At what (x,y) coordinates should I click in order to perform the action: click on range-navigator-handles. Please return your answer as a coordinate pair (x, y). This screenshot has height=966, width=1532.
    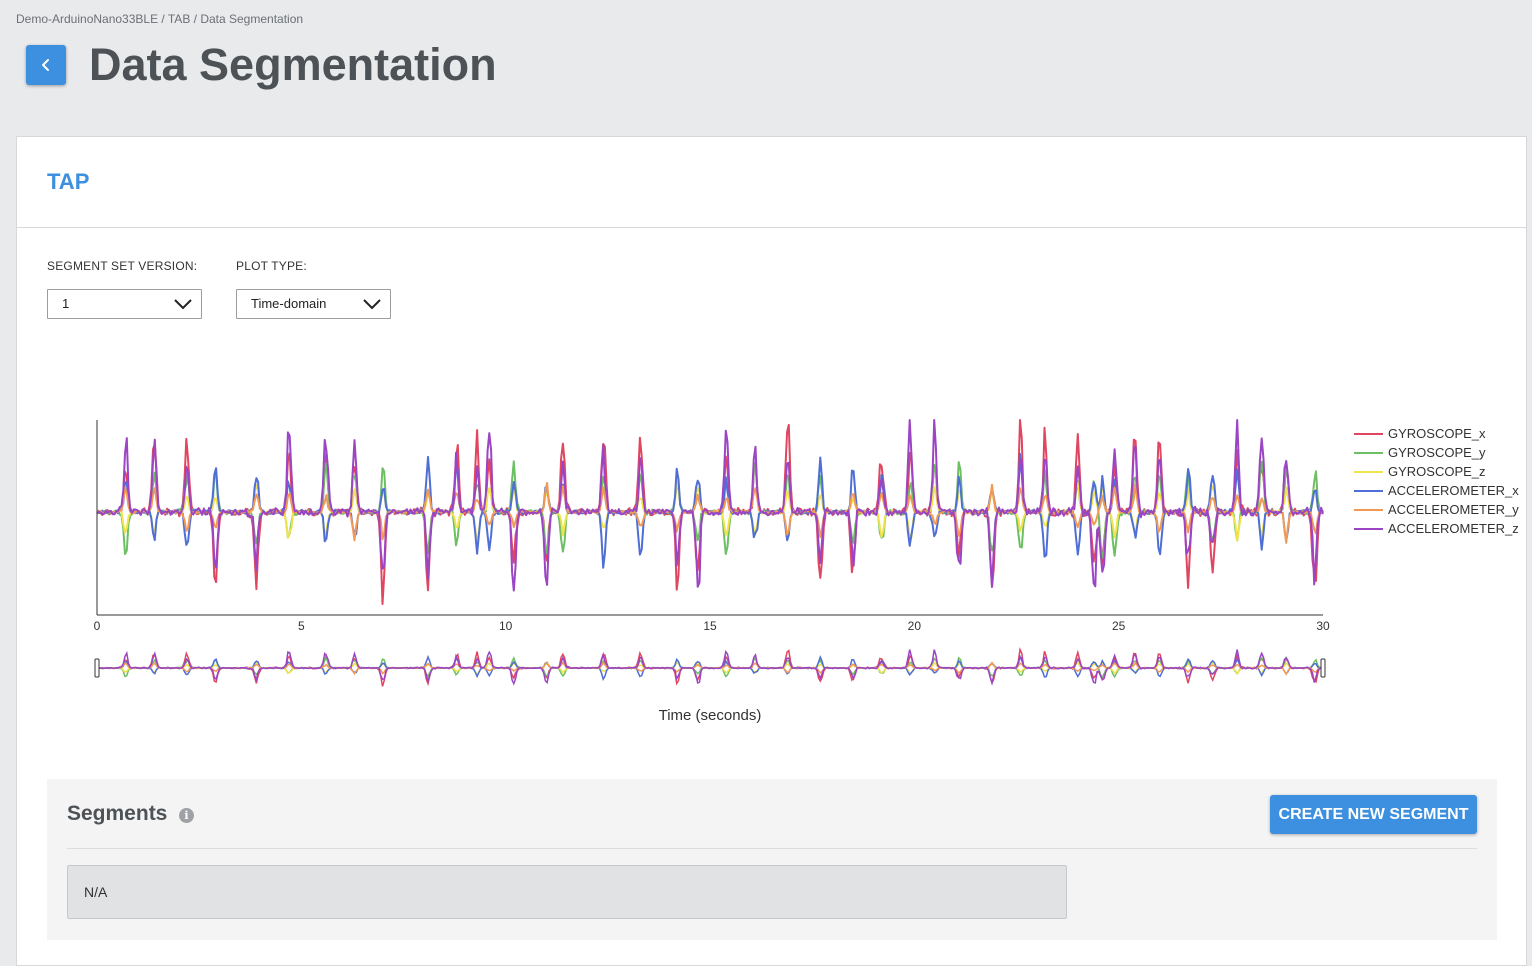
    Looking at the image, I should click on (710, 668).